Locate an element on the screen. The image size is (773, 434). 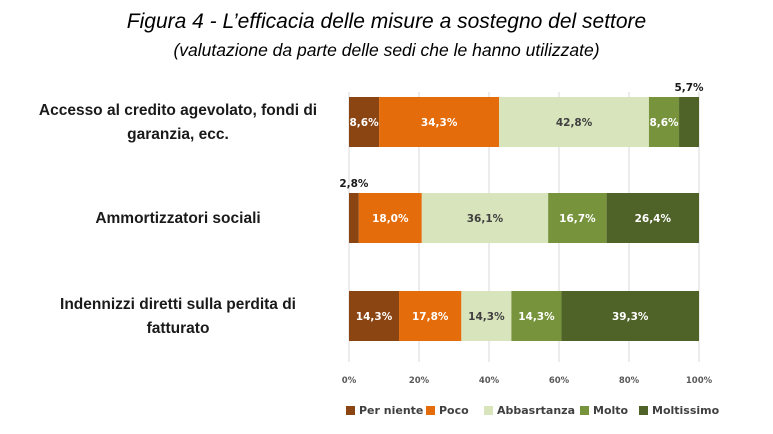
x-tick-label: 0% is located at coordinates (349, 381).